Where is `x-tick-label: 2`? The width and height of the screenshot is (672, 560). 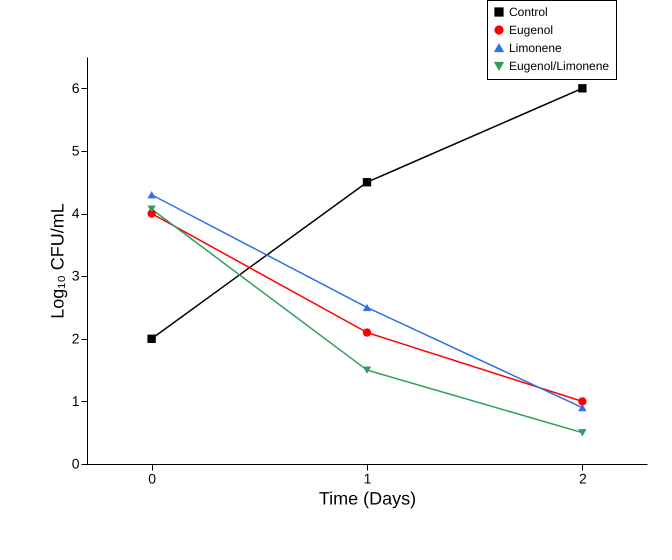
x-tick-label: 2 is located at coordinates (582, 478).